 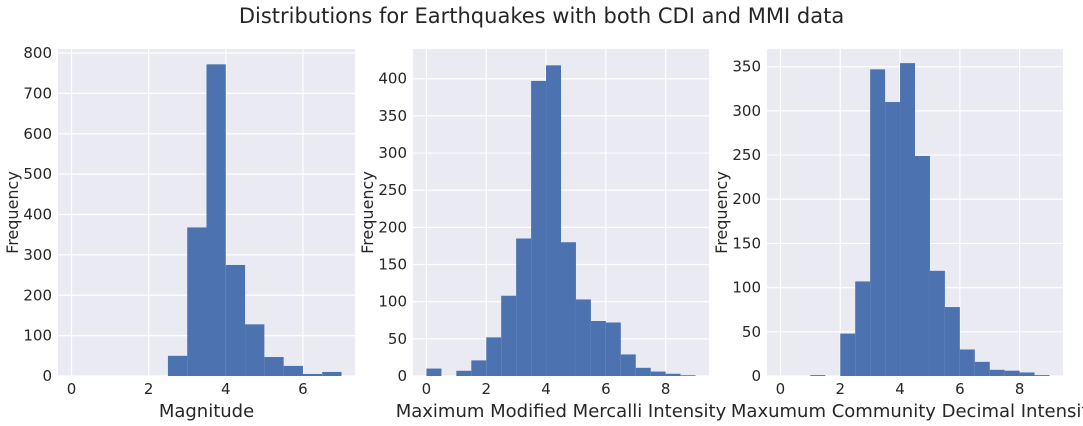 I want to click on x-axis-label: Maximum Modified Mercalli Intensity, so click(x=561, y=411).